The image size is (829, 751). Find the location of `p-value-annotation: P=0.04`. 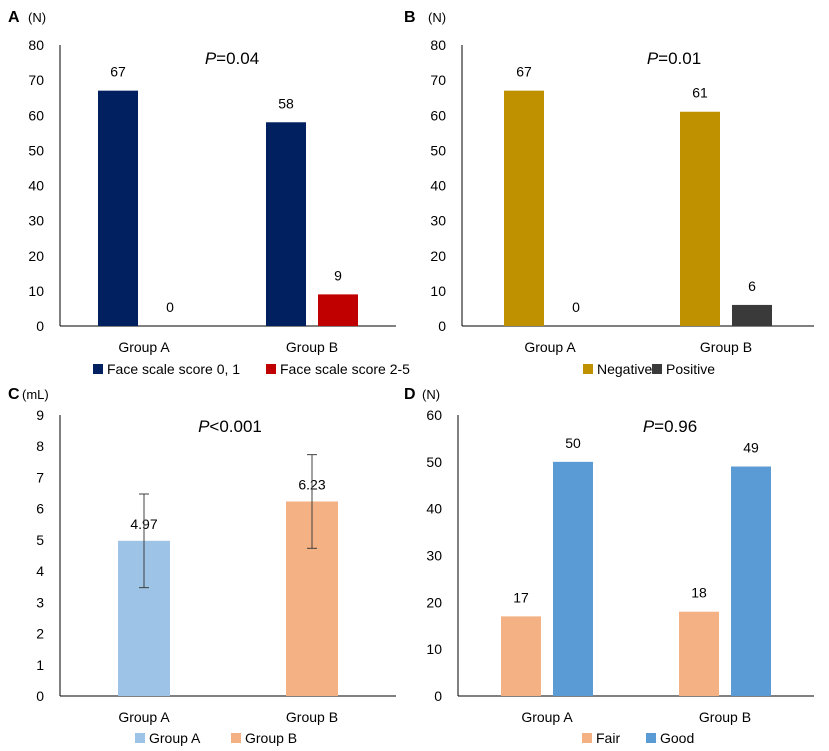

p-value-annotation: P=0.04 is located at coordinates (232, 58).